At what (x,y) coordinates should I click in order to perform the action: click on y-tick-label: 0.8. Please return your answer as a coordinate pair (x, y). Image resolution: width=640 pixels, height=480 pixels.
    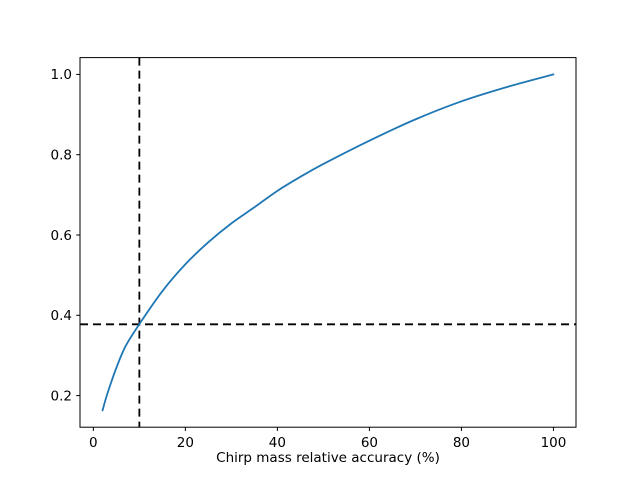
    Looking at the image, I should click on (61, 156).